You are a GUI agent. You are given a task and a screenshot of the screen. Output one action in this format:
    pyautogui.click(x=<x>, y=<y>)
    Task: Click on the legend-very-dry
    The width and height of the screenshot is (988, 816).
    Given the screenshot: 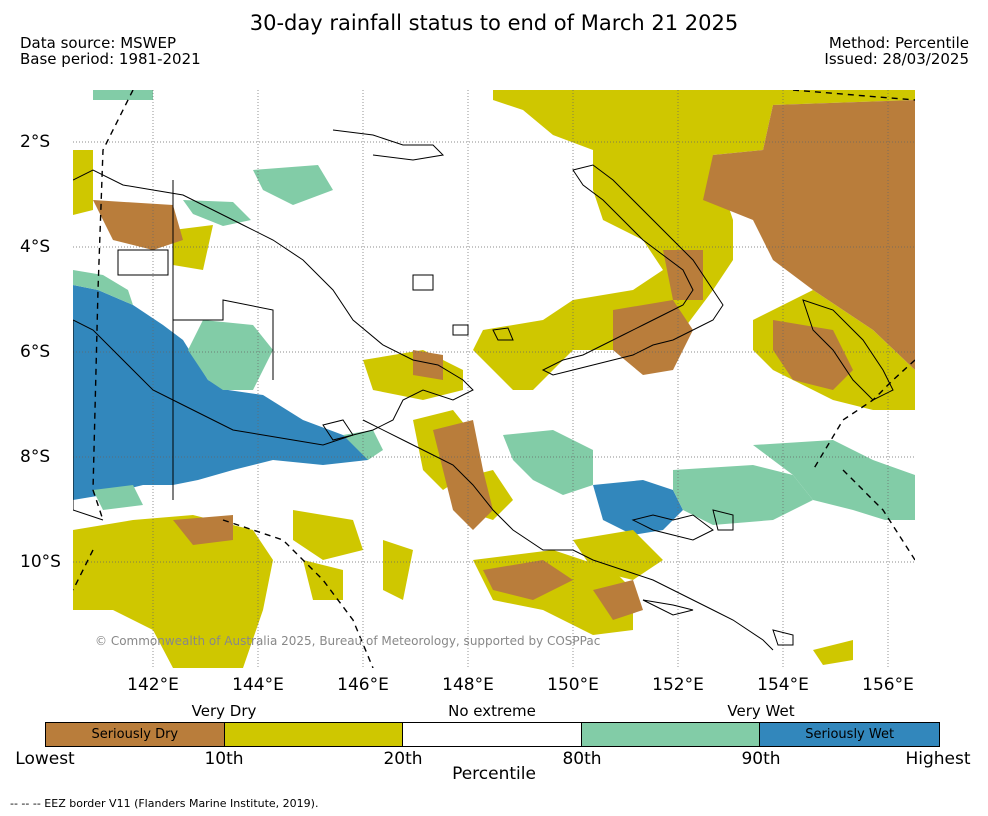 What is the action you would take?
    pyautogui.click(x=314, y=734)
    